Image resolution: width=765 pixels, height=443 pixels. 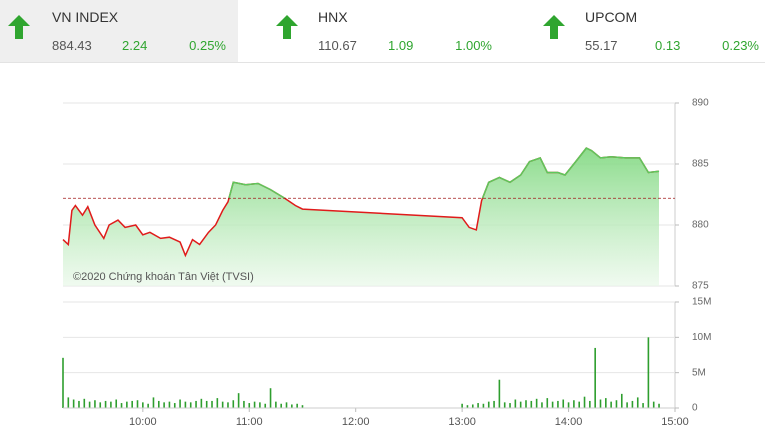 I want to click on ticker: UPCOM 55.17 0.13 0.23%, so click(x=650, y=31).